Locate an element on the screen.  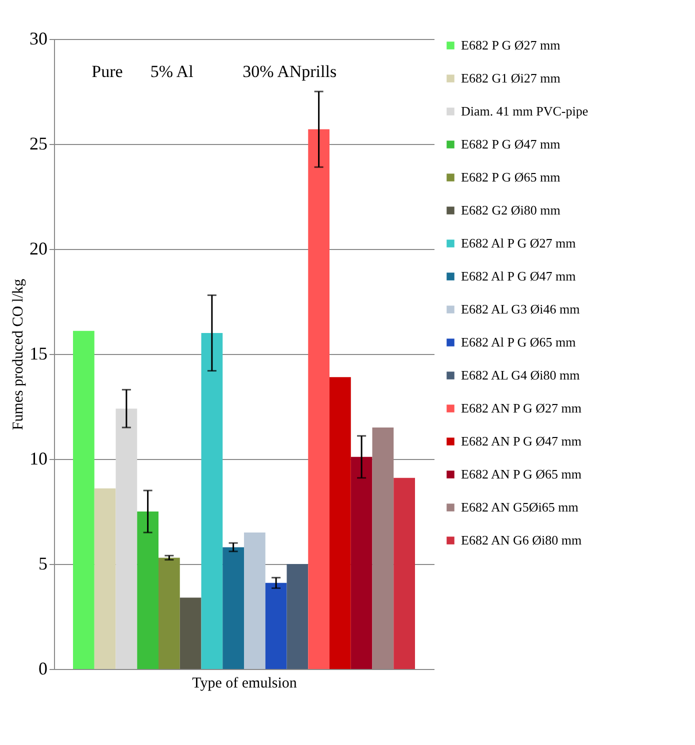
y-tick-label: 5 is located at coordinates (43, 564).